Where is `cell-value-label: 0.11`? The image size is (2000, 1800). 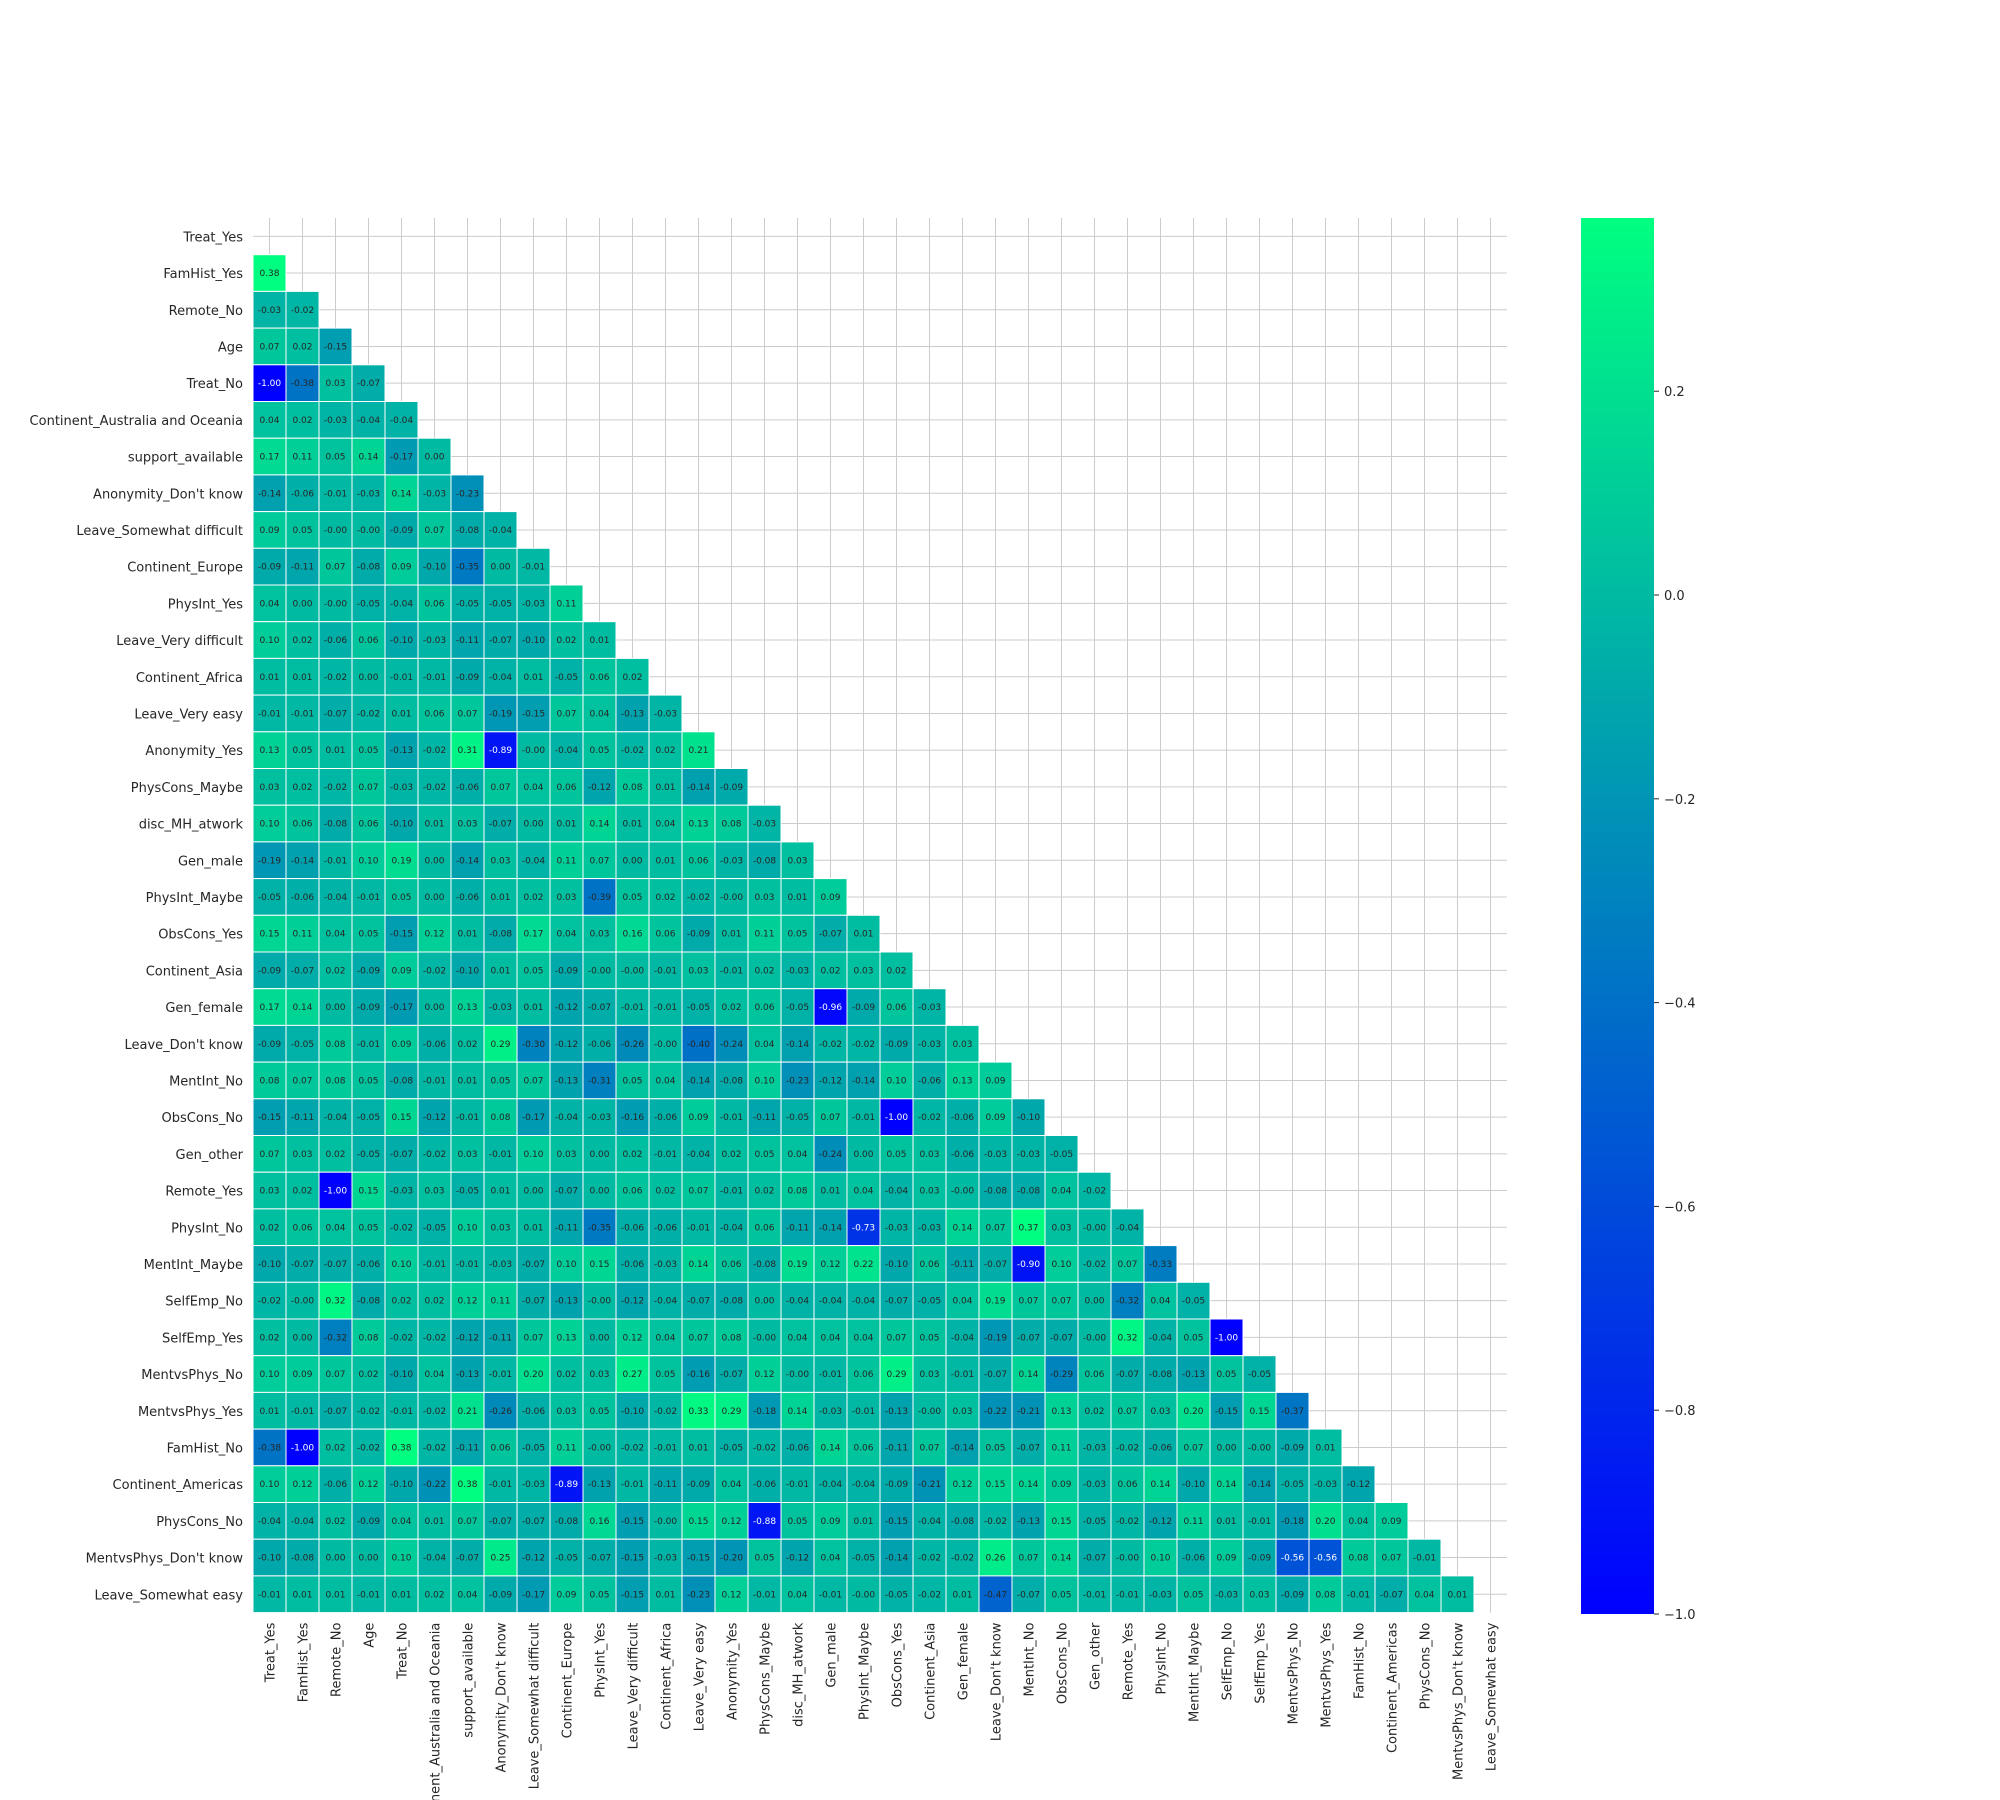
cell-value-label: 0.11 is located at coordinates (302, 935).